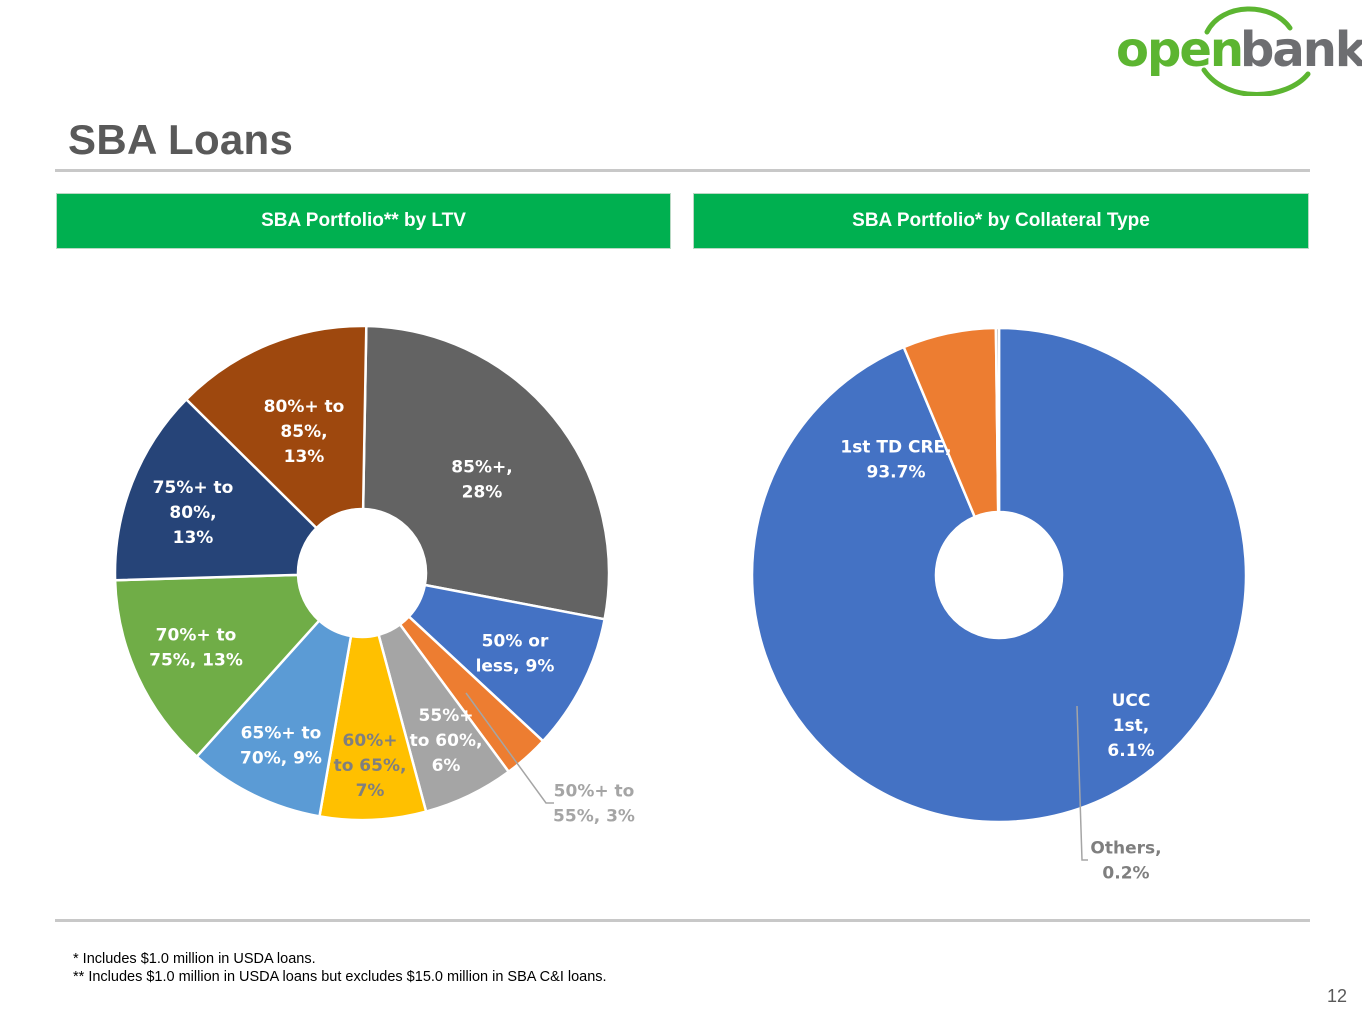 The height and width of the screenshot is (1024, 1365). What do you see at coordinates (196, 648) in the screenshot?
I see `label-70-to-75: 70%+ to 75%, 13%` at bounding box center [196, 648].